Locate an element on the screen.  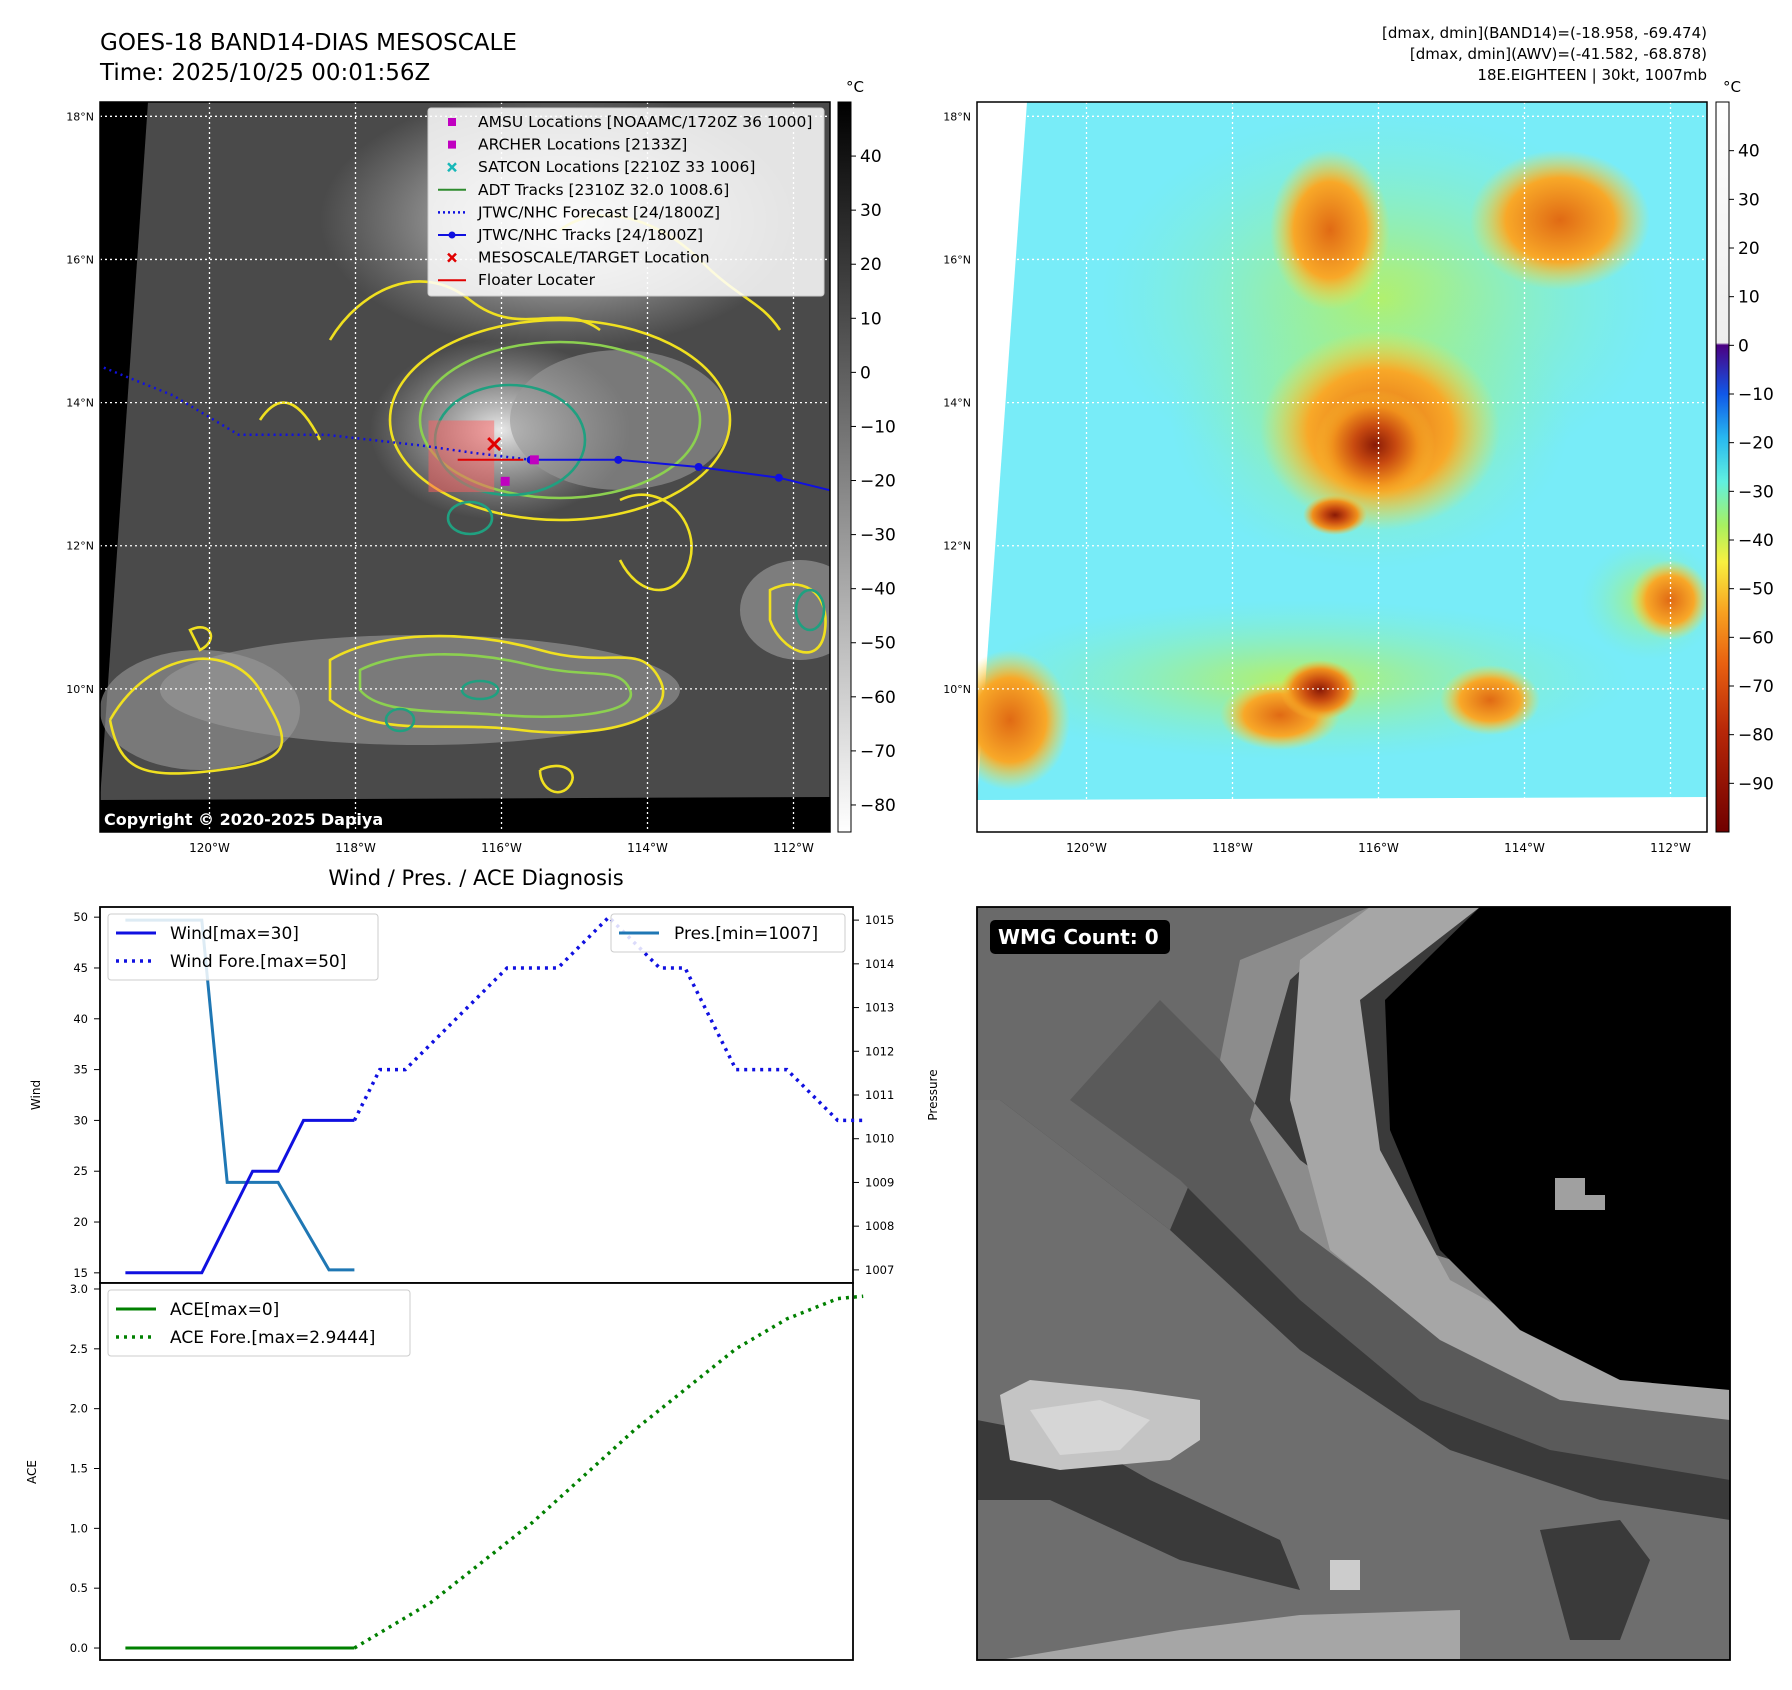
gray-colorbar-bar is located at coordinates (844, 467).